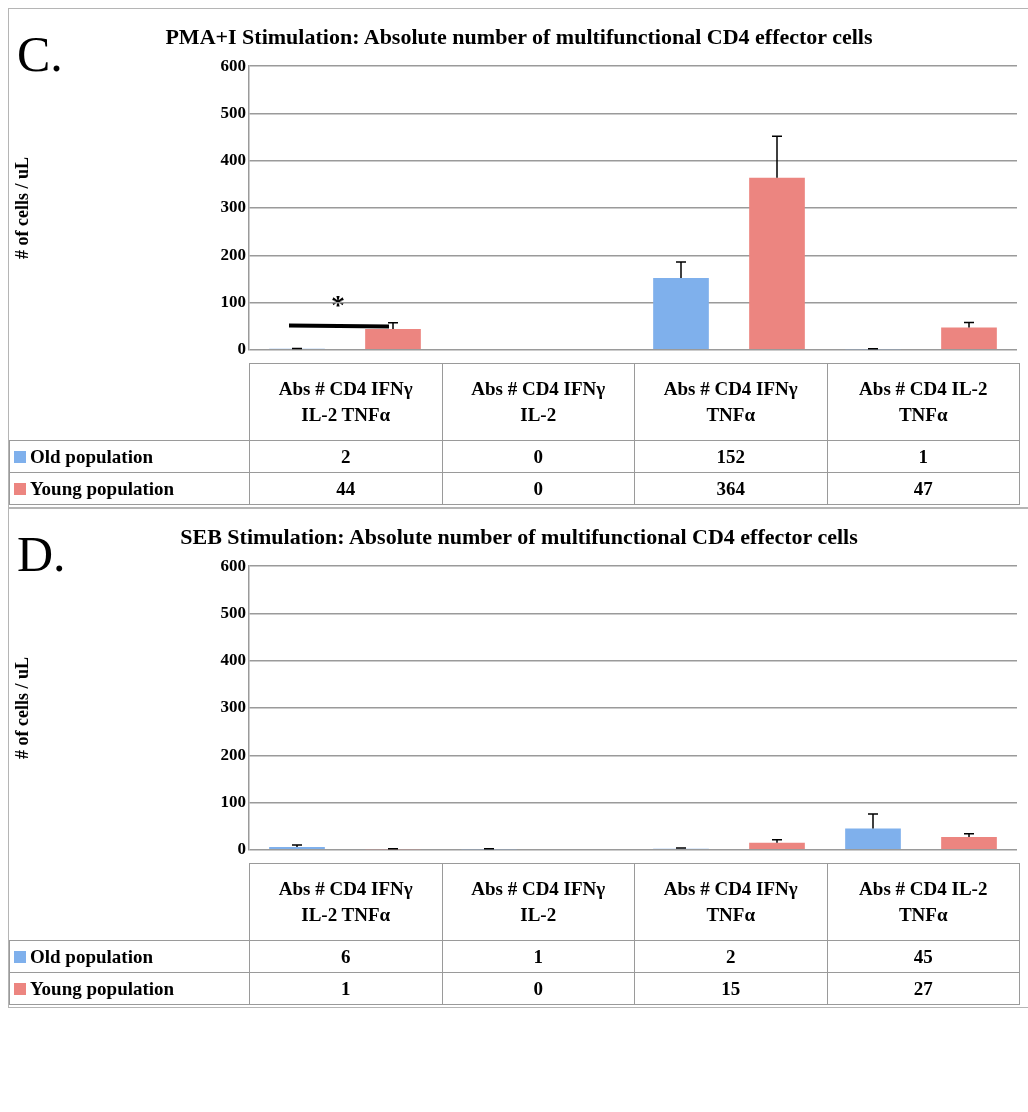  What do you see at coordinates (730, 988) in the screenshot?
I see `data-label: 15` at bounding box center [730, 988].